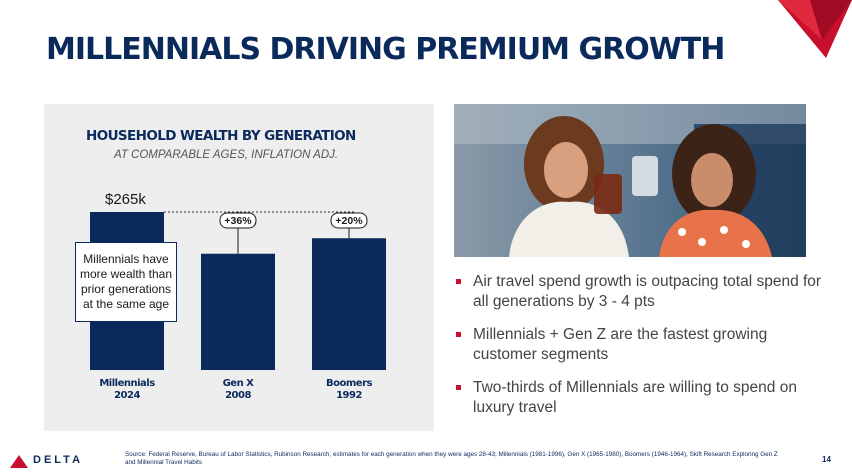  What do you see at coordinates (19, 461) in the screenshot?
I see `delta-triangle-icon` at bounding box center [19, 461].